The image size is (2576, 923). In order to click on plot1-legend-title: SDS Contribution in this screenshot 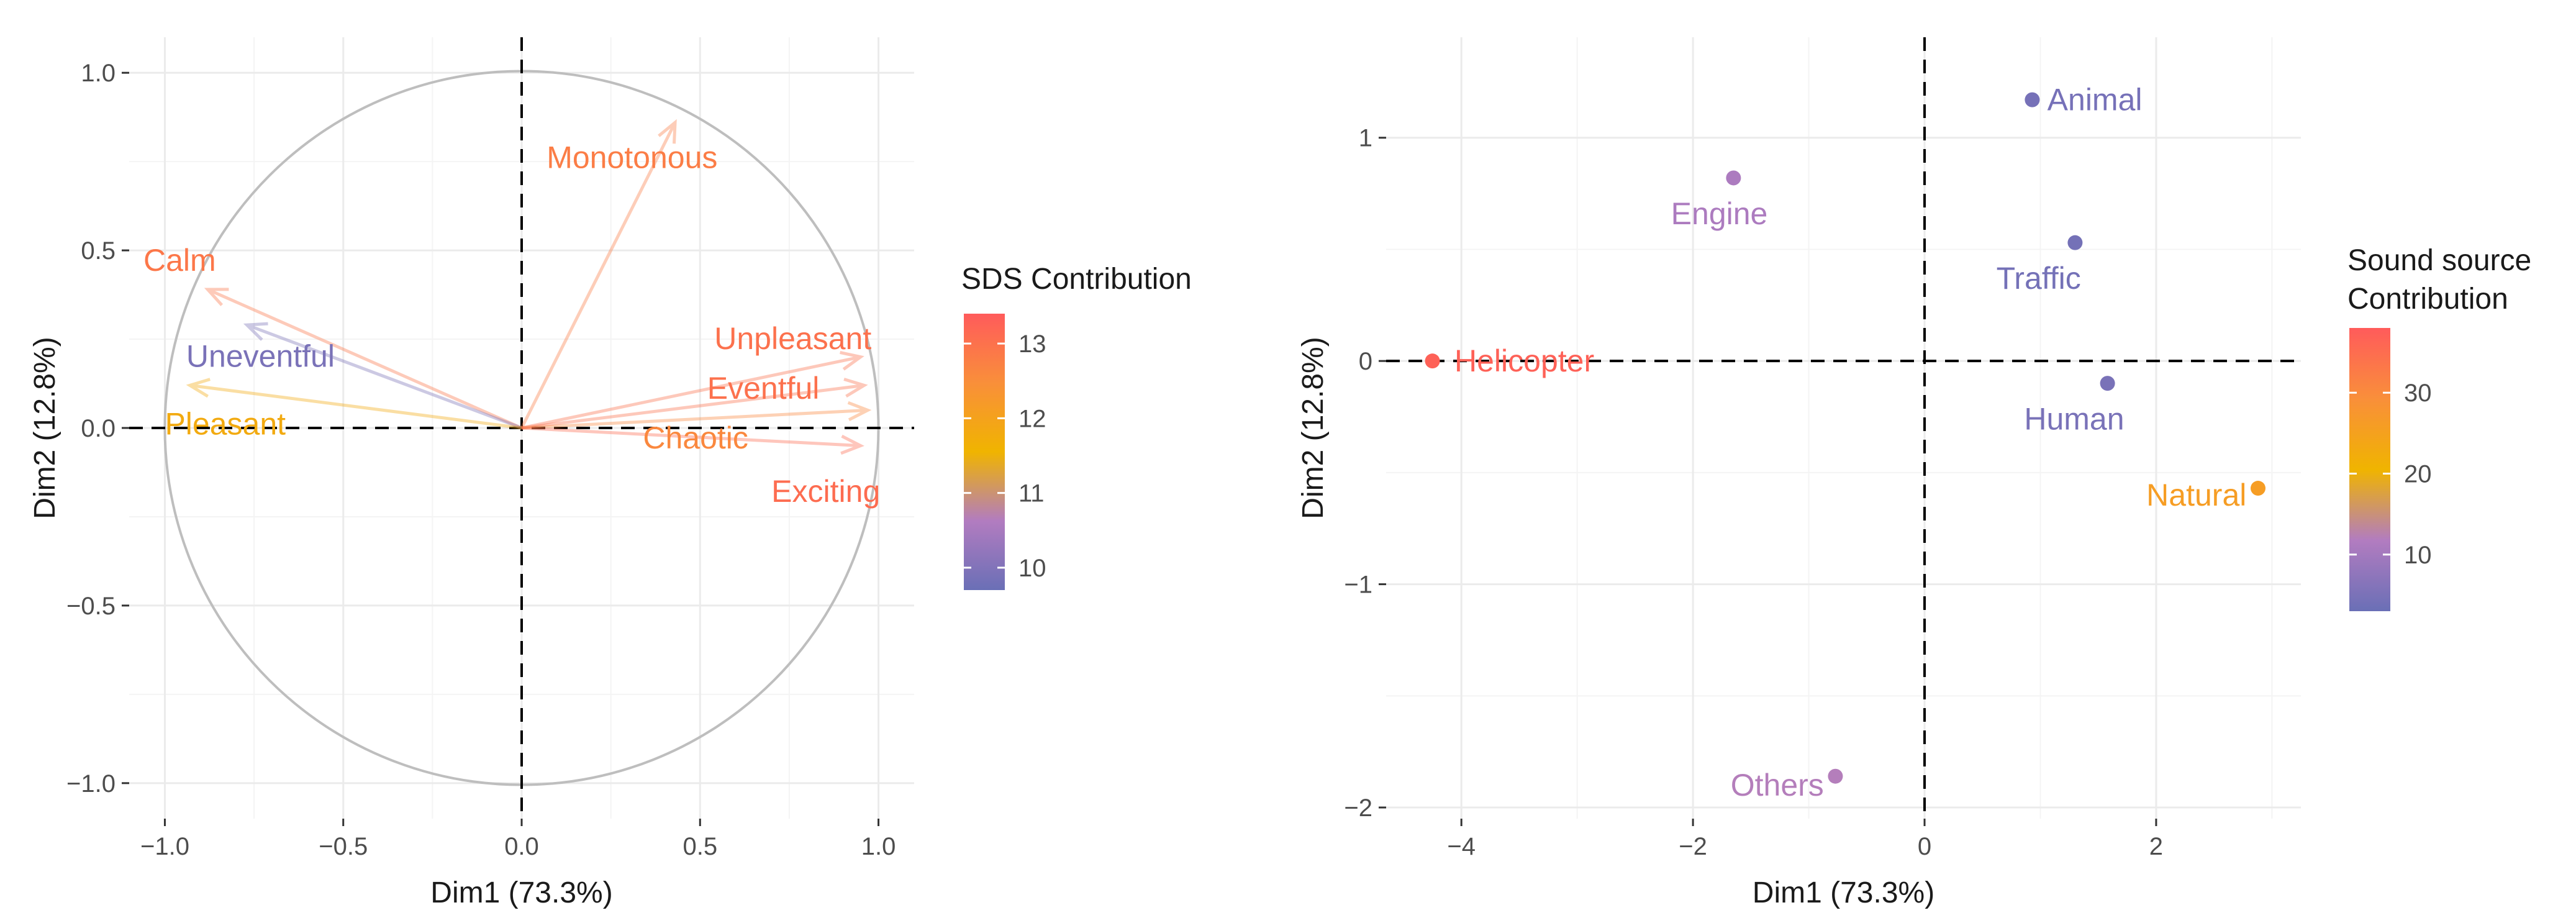, I will do `click(1076, 279)`.